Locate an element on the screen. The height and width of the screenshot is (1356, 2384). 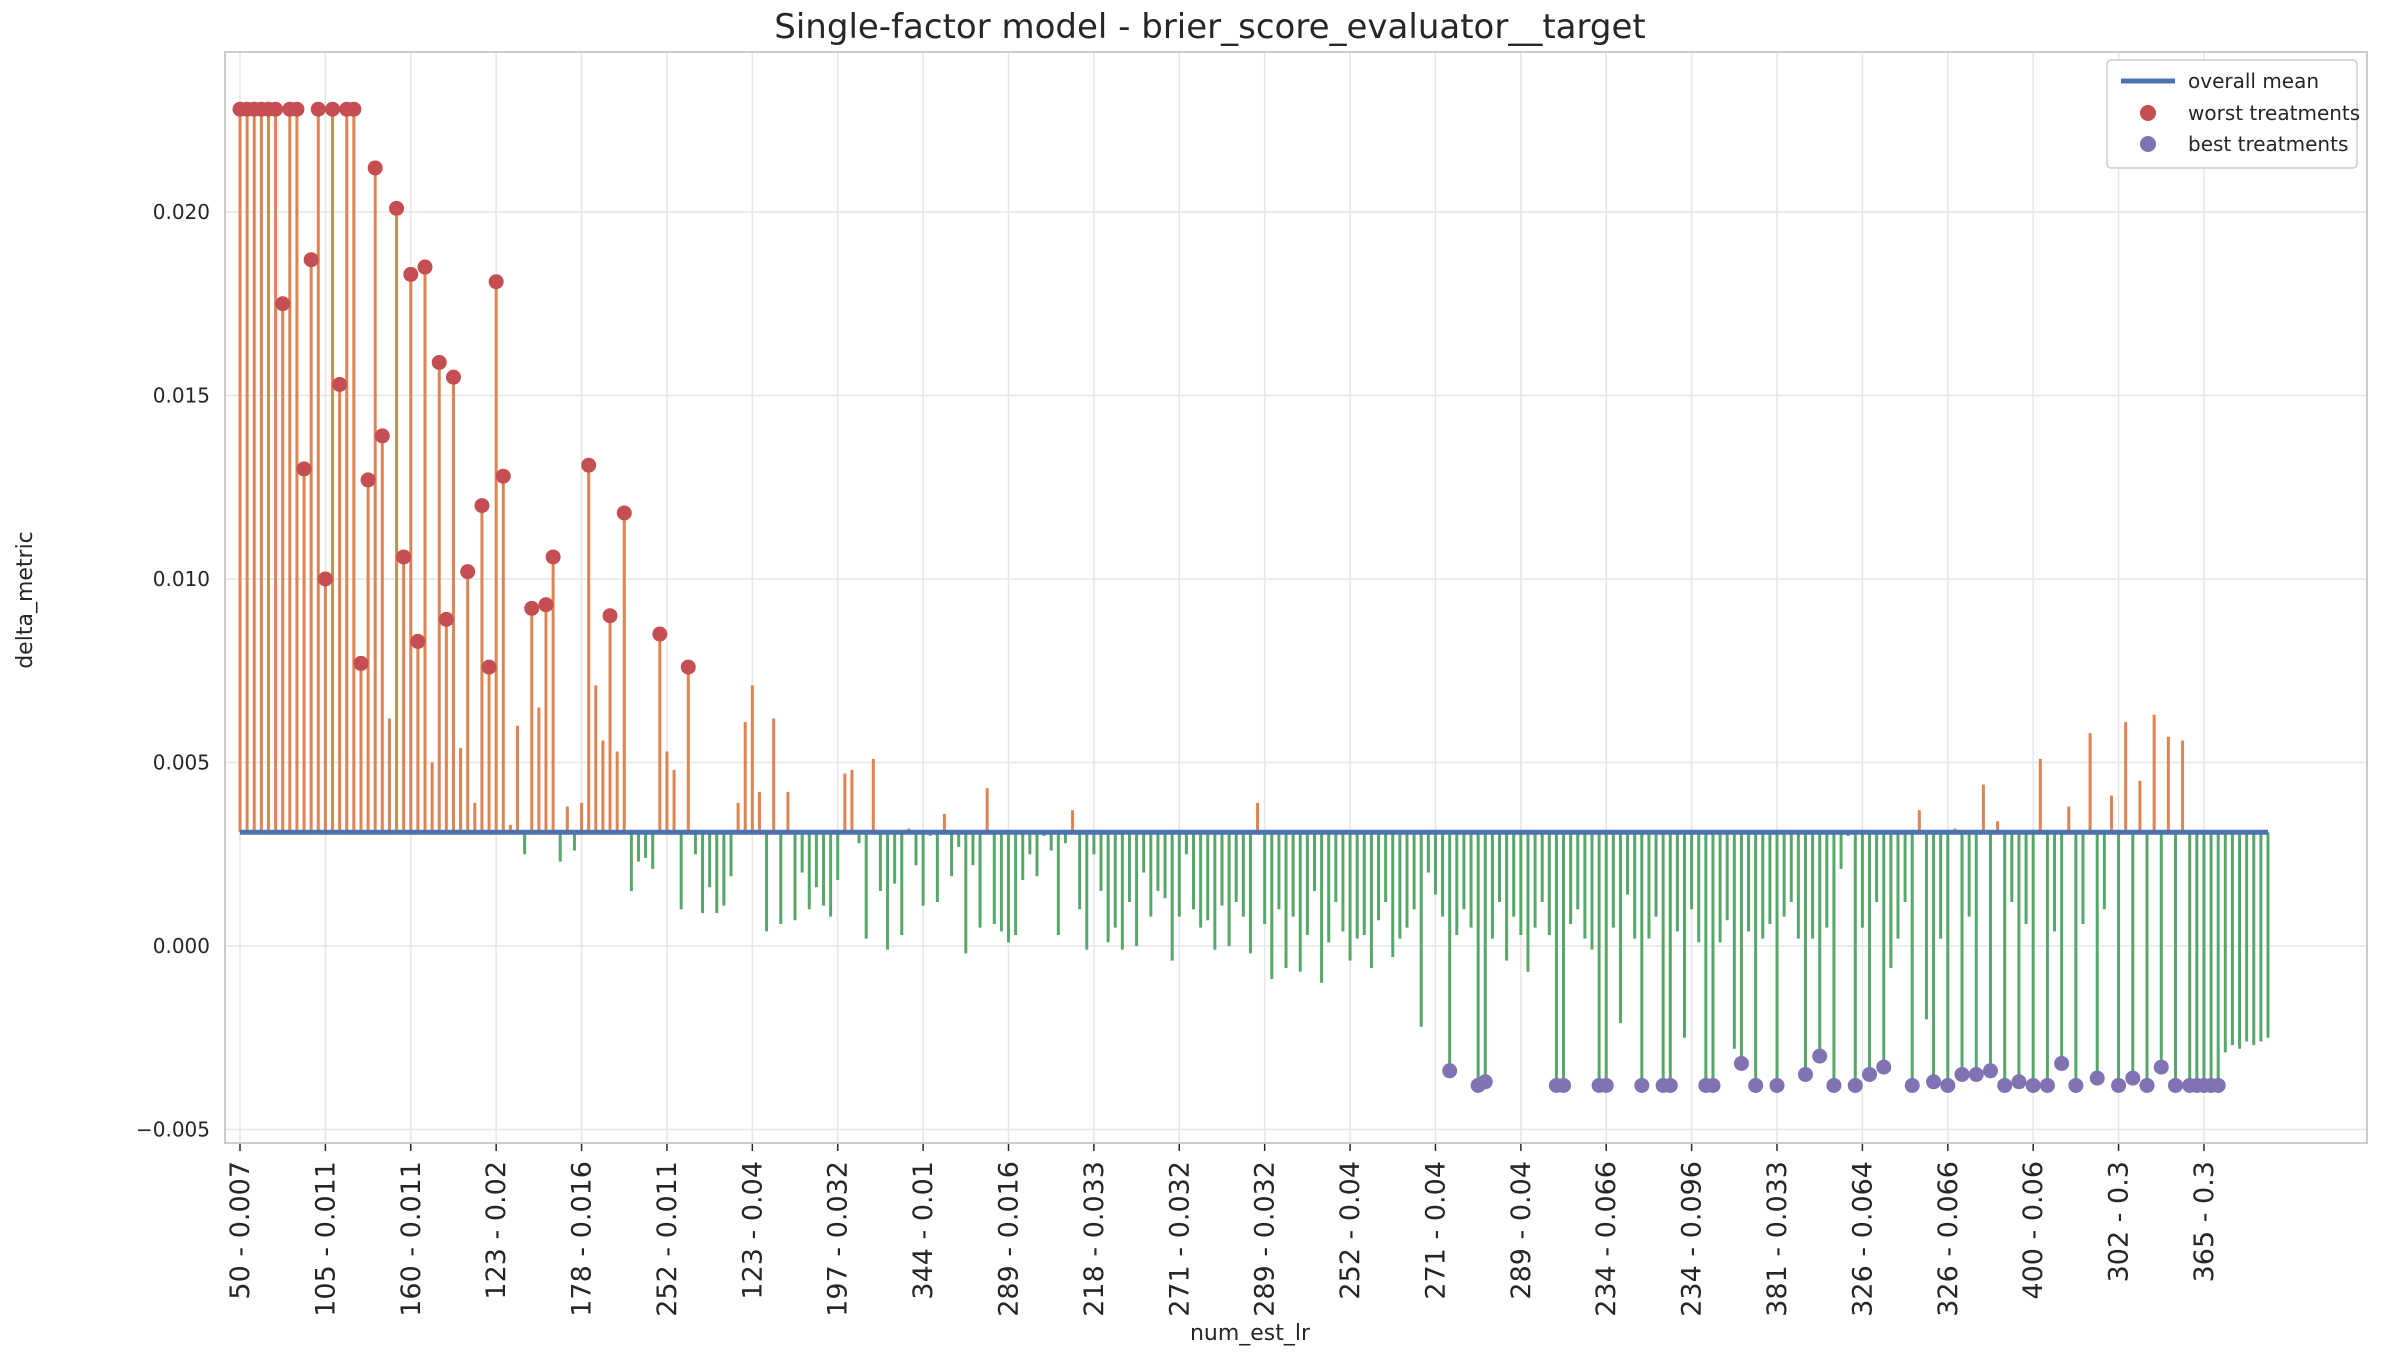
x-tick-label: 123 - 0.02 is located at coordinates (496, 1230).